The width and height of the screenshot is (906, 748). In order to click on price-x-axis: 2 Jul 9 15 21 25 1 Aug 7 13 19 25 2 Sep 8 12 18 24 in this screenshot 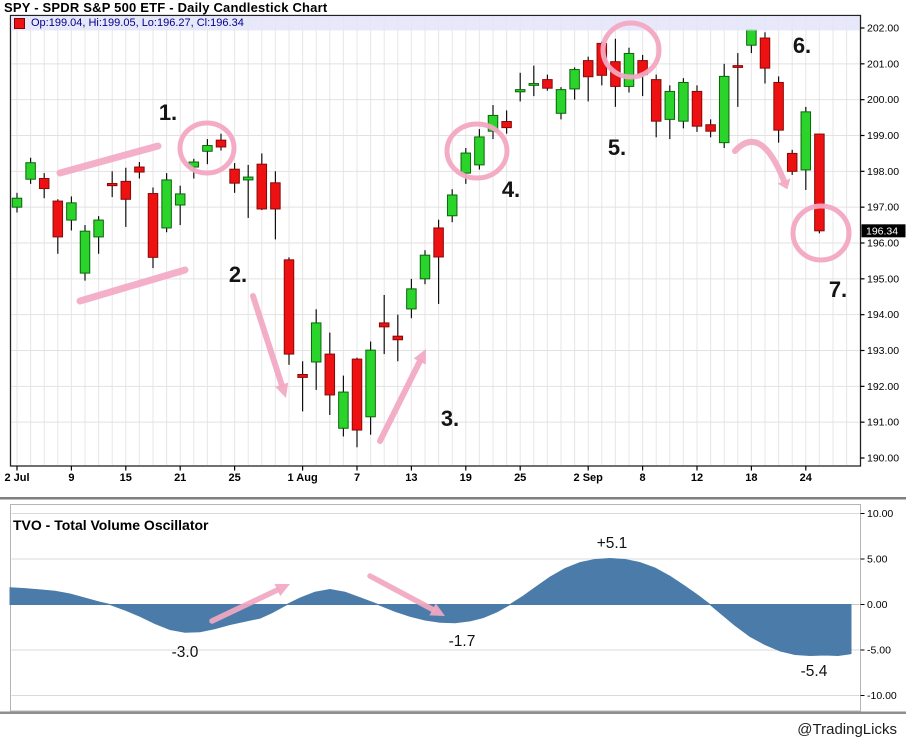, I will do `click(408, 475)`.